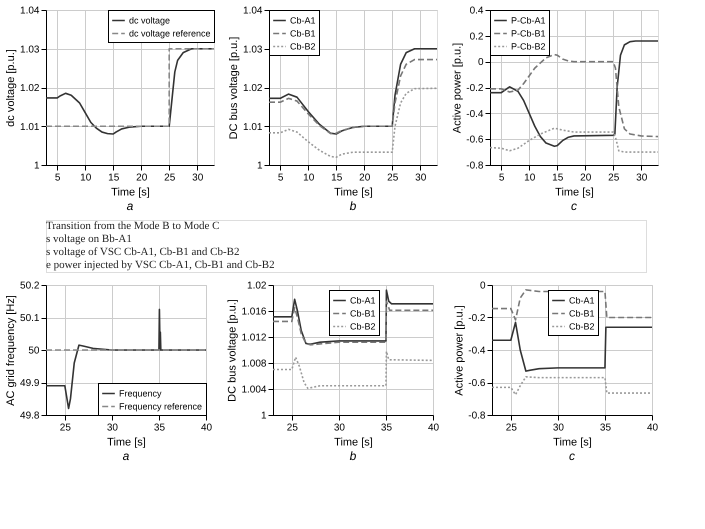 This screenshot has height=529, width=705. I want to click on y-tick-label: 50.1, so click(30, 318).